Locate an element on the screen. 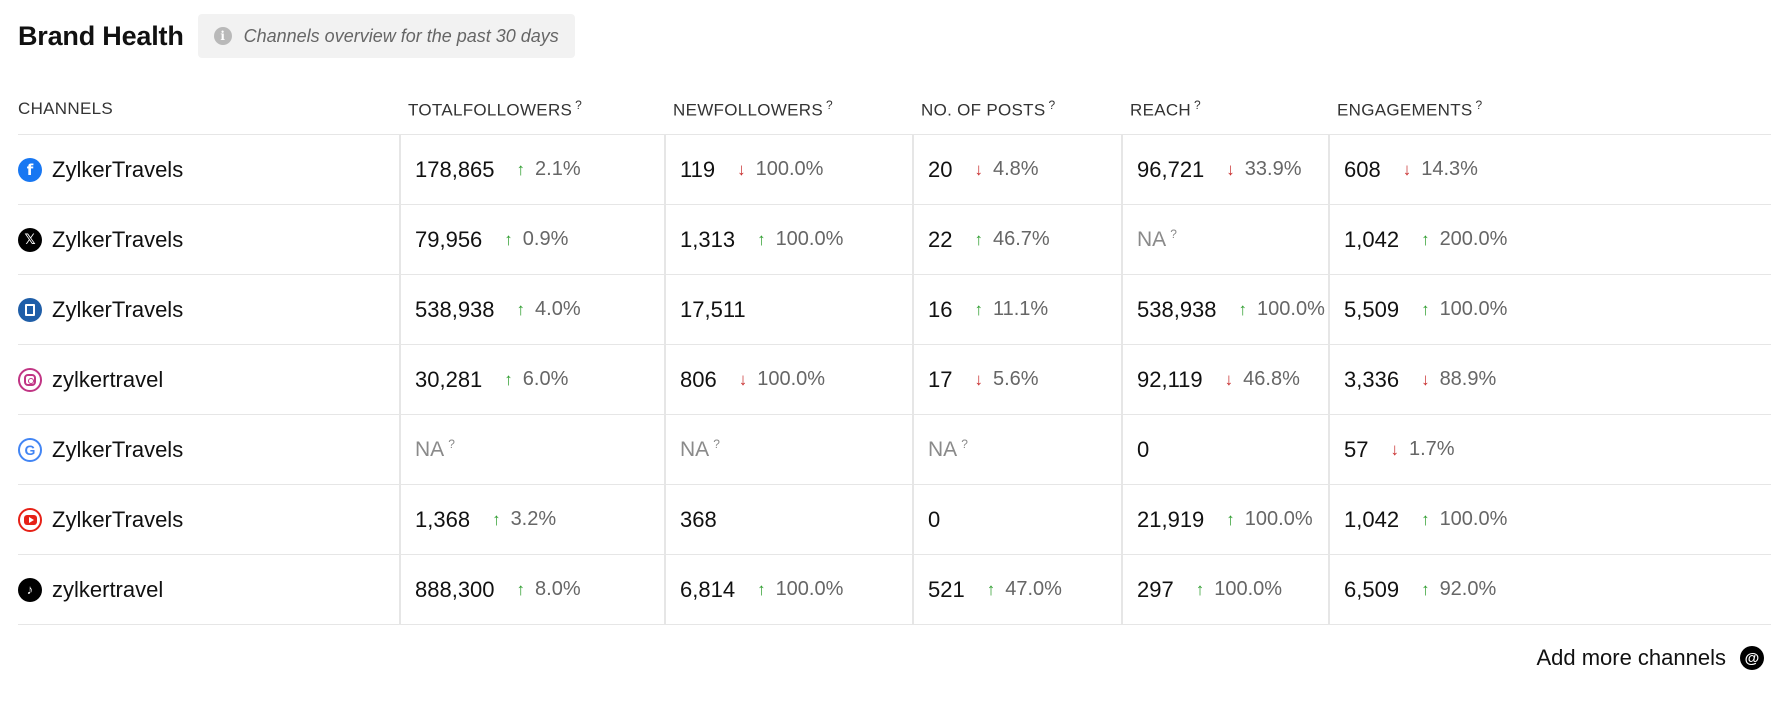  change-percent: 14.3% is located at coordinates (1449, 169).